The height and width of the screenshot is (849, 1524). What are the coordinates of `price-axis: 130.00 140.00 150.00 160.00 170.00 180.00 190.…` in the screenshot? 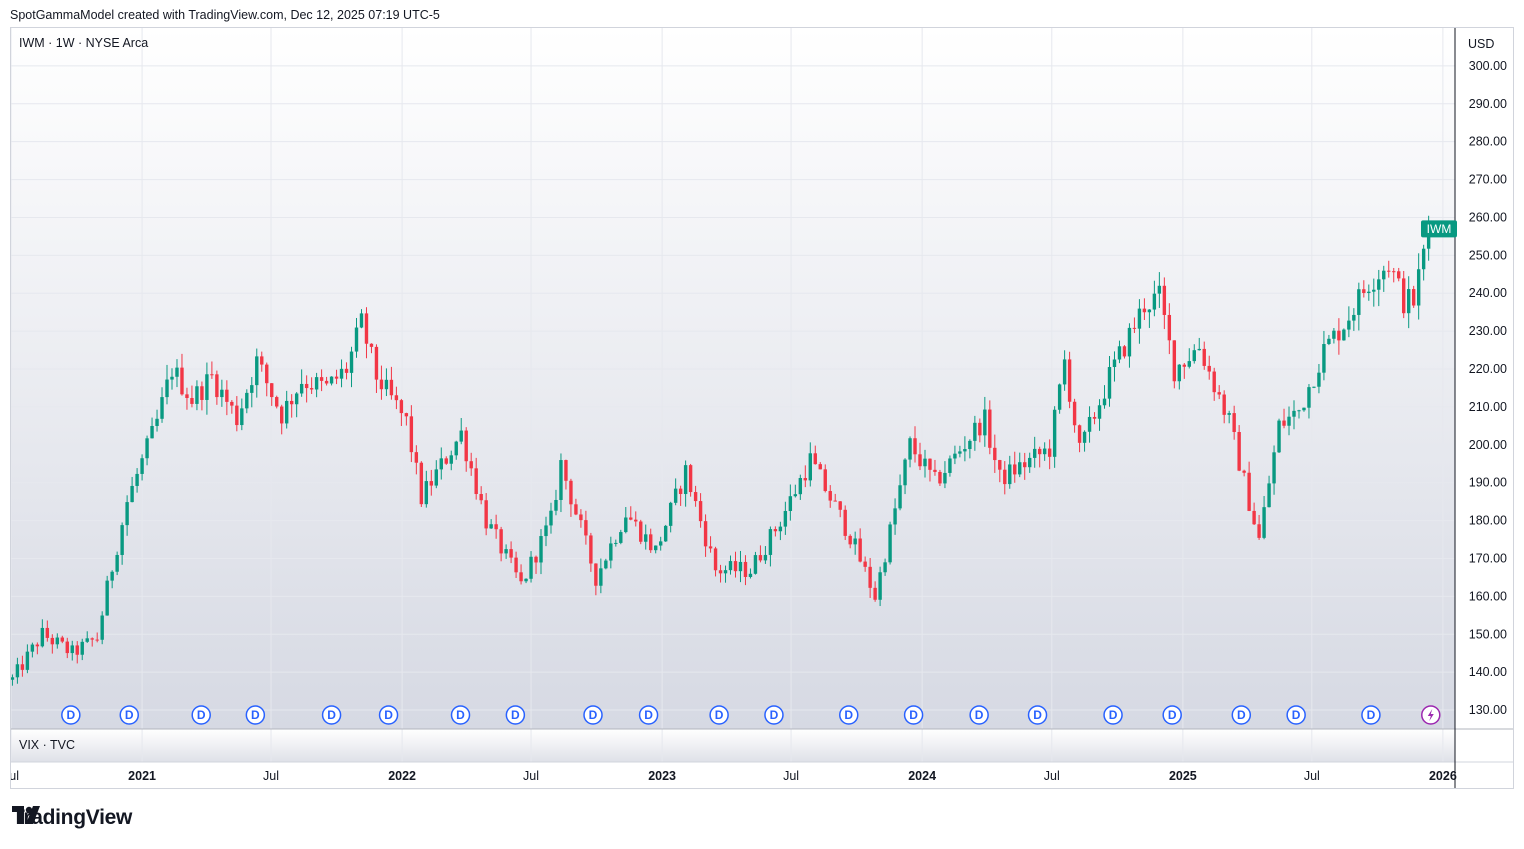 It's located at (1488, 388).